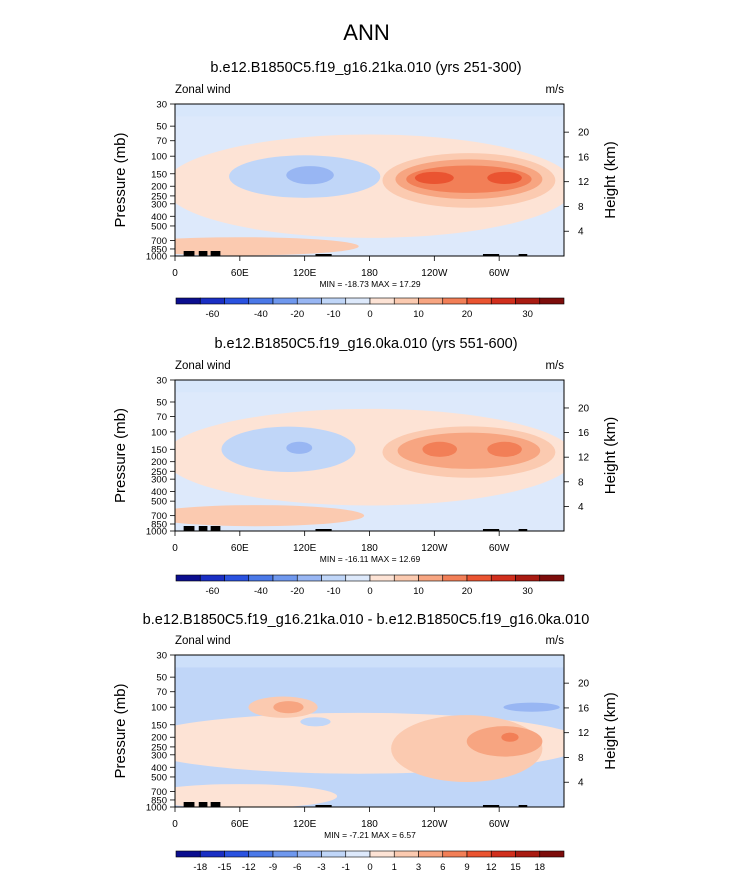 Image resolution: width=733 pixels, height=871 pixels. Describe the element at coordinates (394, 866) in the screenshot. I see `colorbar-label: 1` at that location.